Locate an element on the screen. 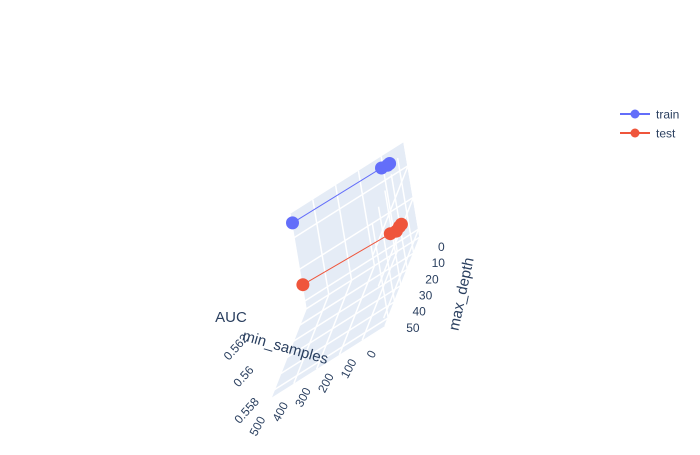 The width and height of the screenshot is (700, 455). x-tick-label: 10 is located at coordinates (439, 263).